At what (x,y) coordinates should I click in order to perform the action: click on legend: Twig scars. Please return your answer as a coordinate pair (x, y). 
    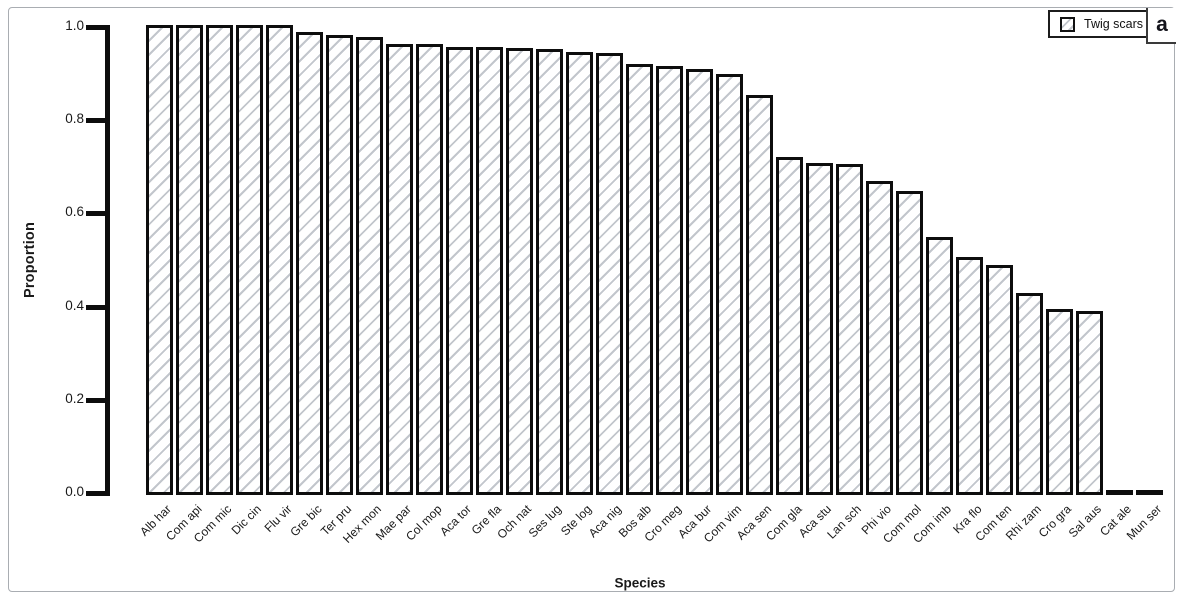
    Looking at the image, I should click on (1102, 24).